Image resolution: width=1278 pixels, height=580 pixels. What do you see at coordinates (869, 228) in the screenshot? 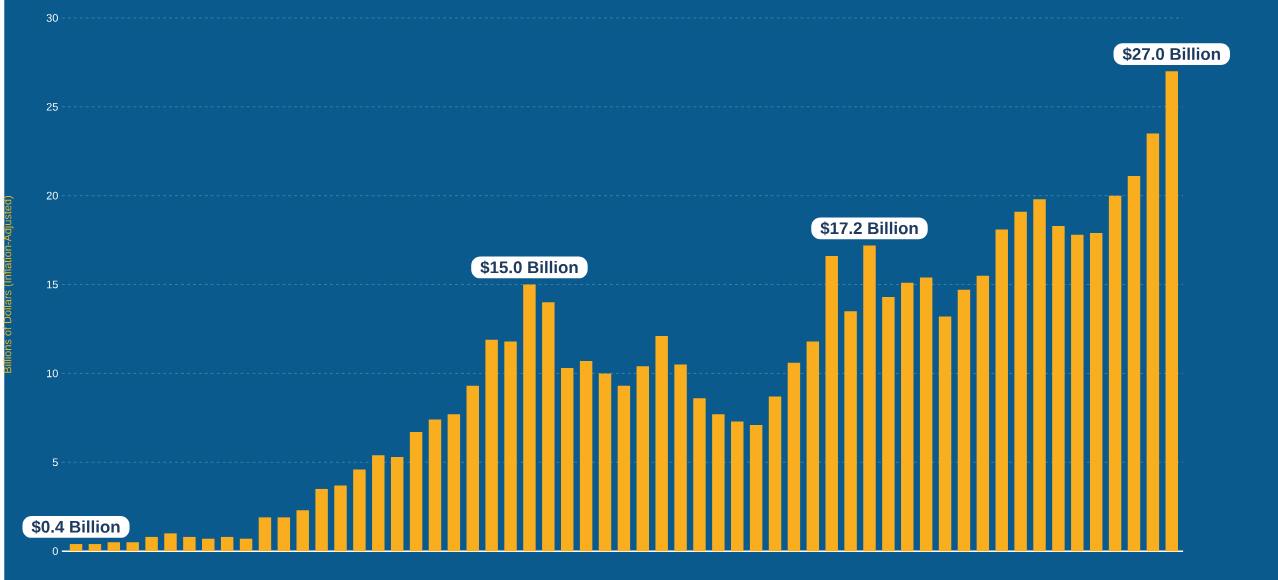
I see `data-label: $17.2 Billion` at bounding box center [869, 228].